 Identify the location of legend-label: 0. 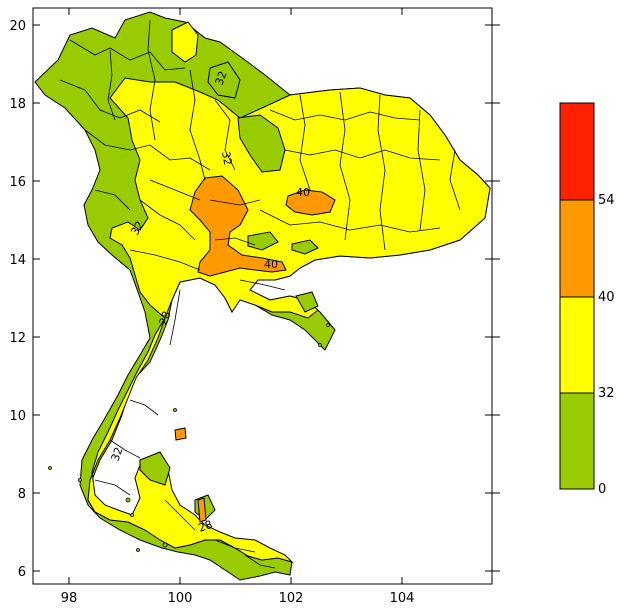
(602, 489).